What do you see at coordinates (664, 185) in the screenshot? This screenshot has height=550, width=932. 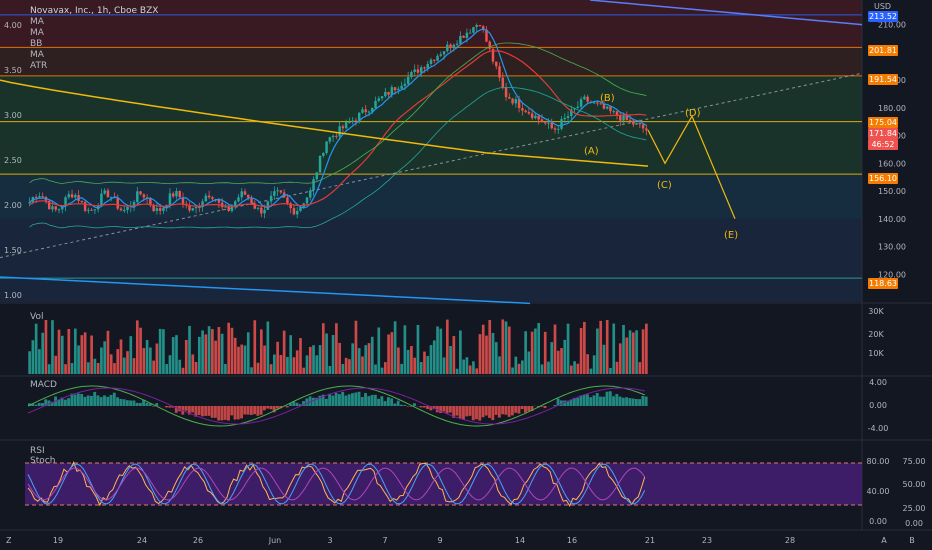 I see `wave-label-c: (C)` at bounding box center [664, 185].